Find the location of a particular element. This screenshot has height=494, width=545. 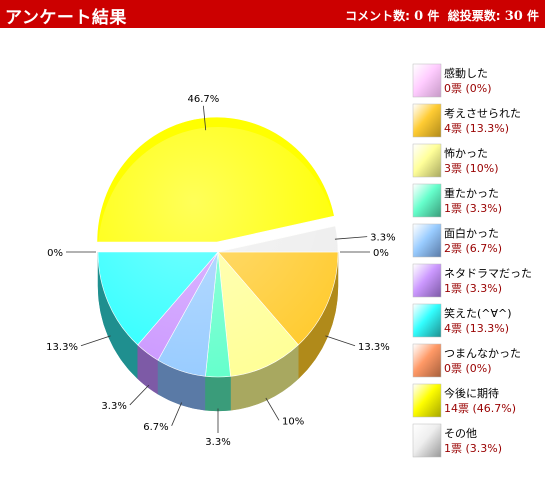

total-votes-label: 総投票数: is located at coordinates (474, 16).